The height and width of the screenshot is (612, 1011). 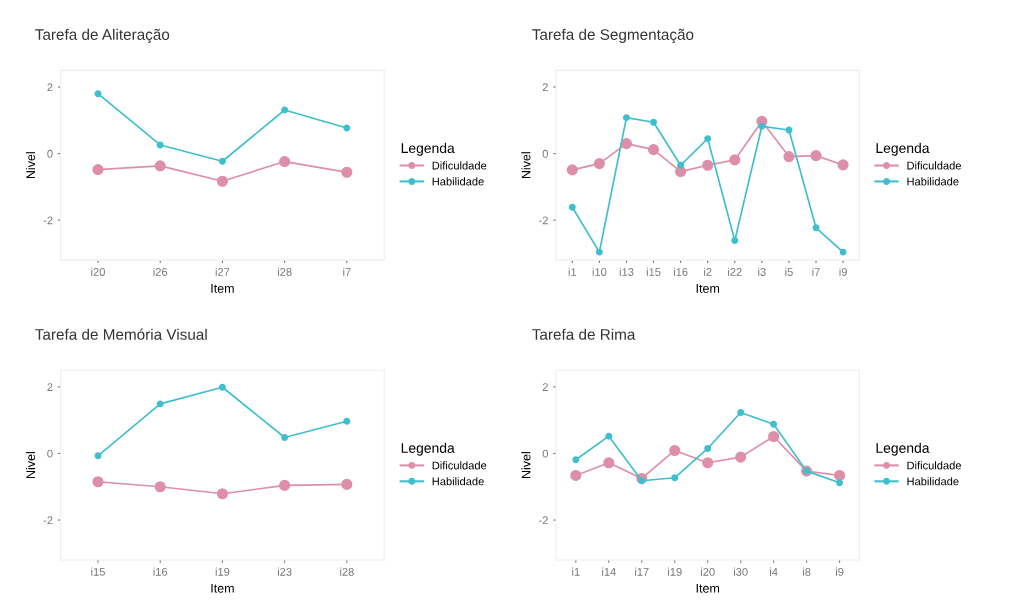 What do you see at coordinates (708, 271) in the screenshot?
I see `x-tick-label: i2` at bounding box center [708, 271].